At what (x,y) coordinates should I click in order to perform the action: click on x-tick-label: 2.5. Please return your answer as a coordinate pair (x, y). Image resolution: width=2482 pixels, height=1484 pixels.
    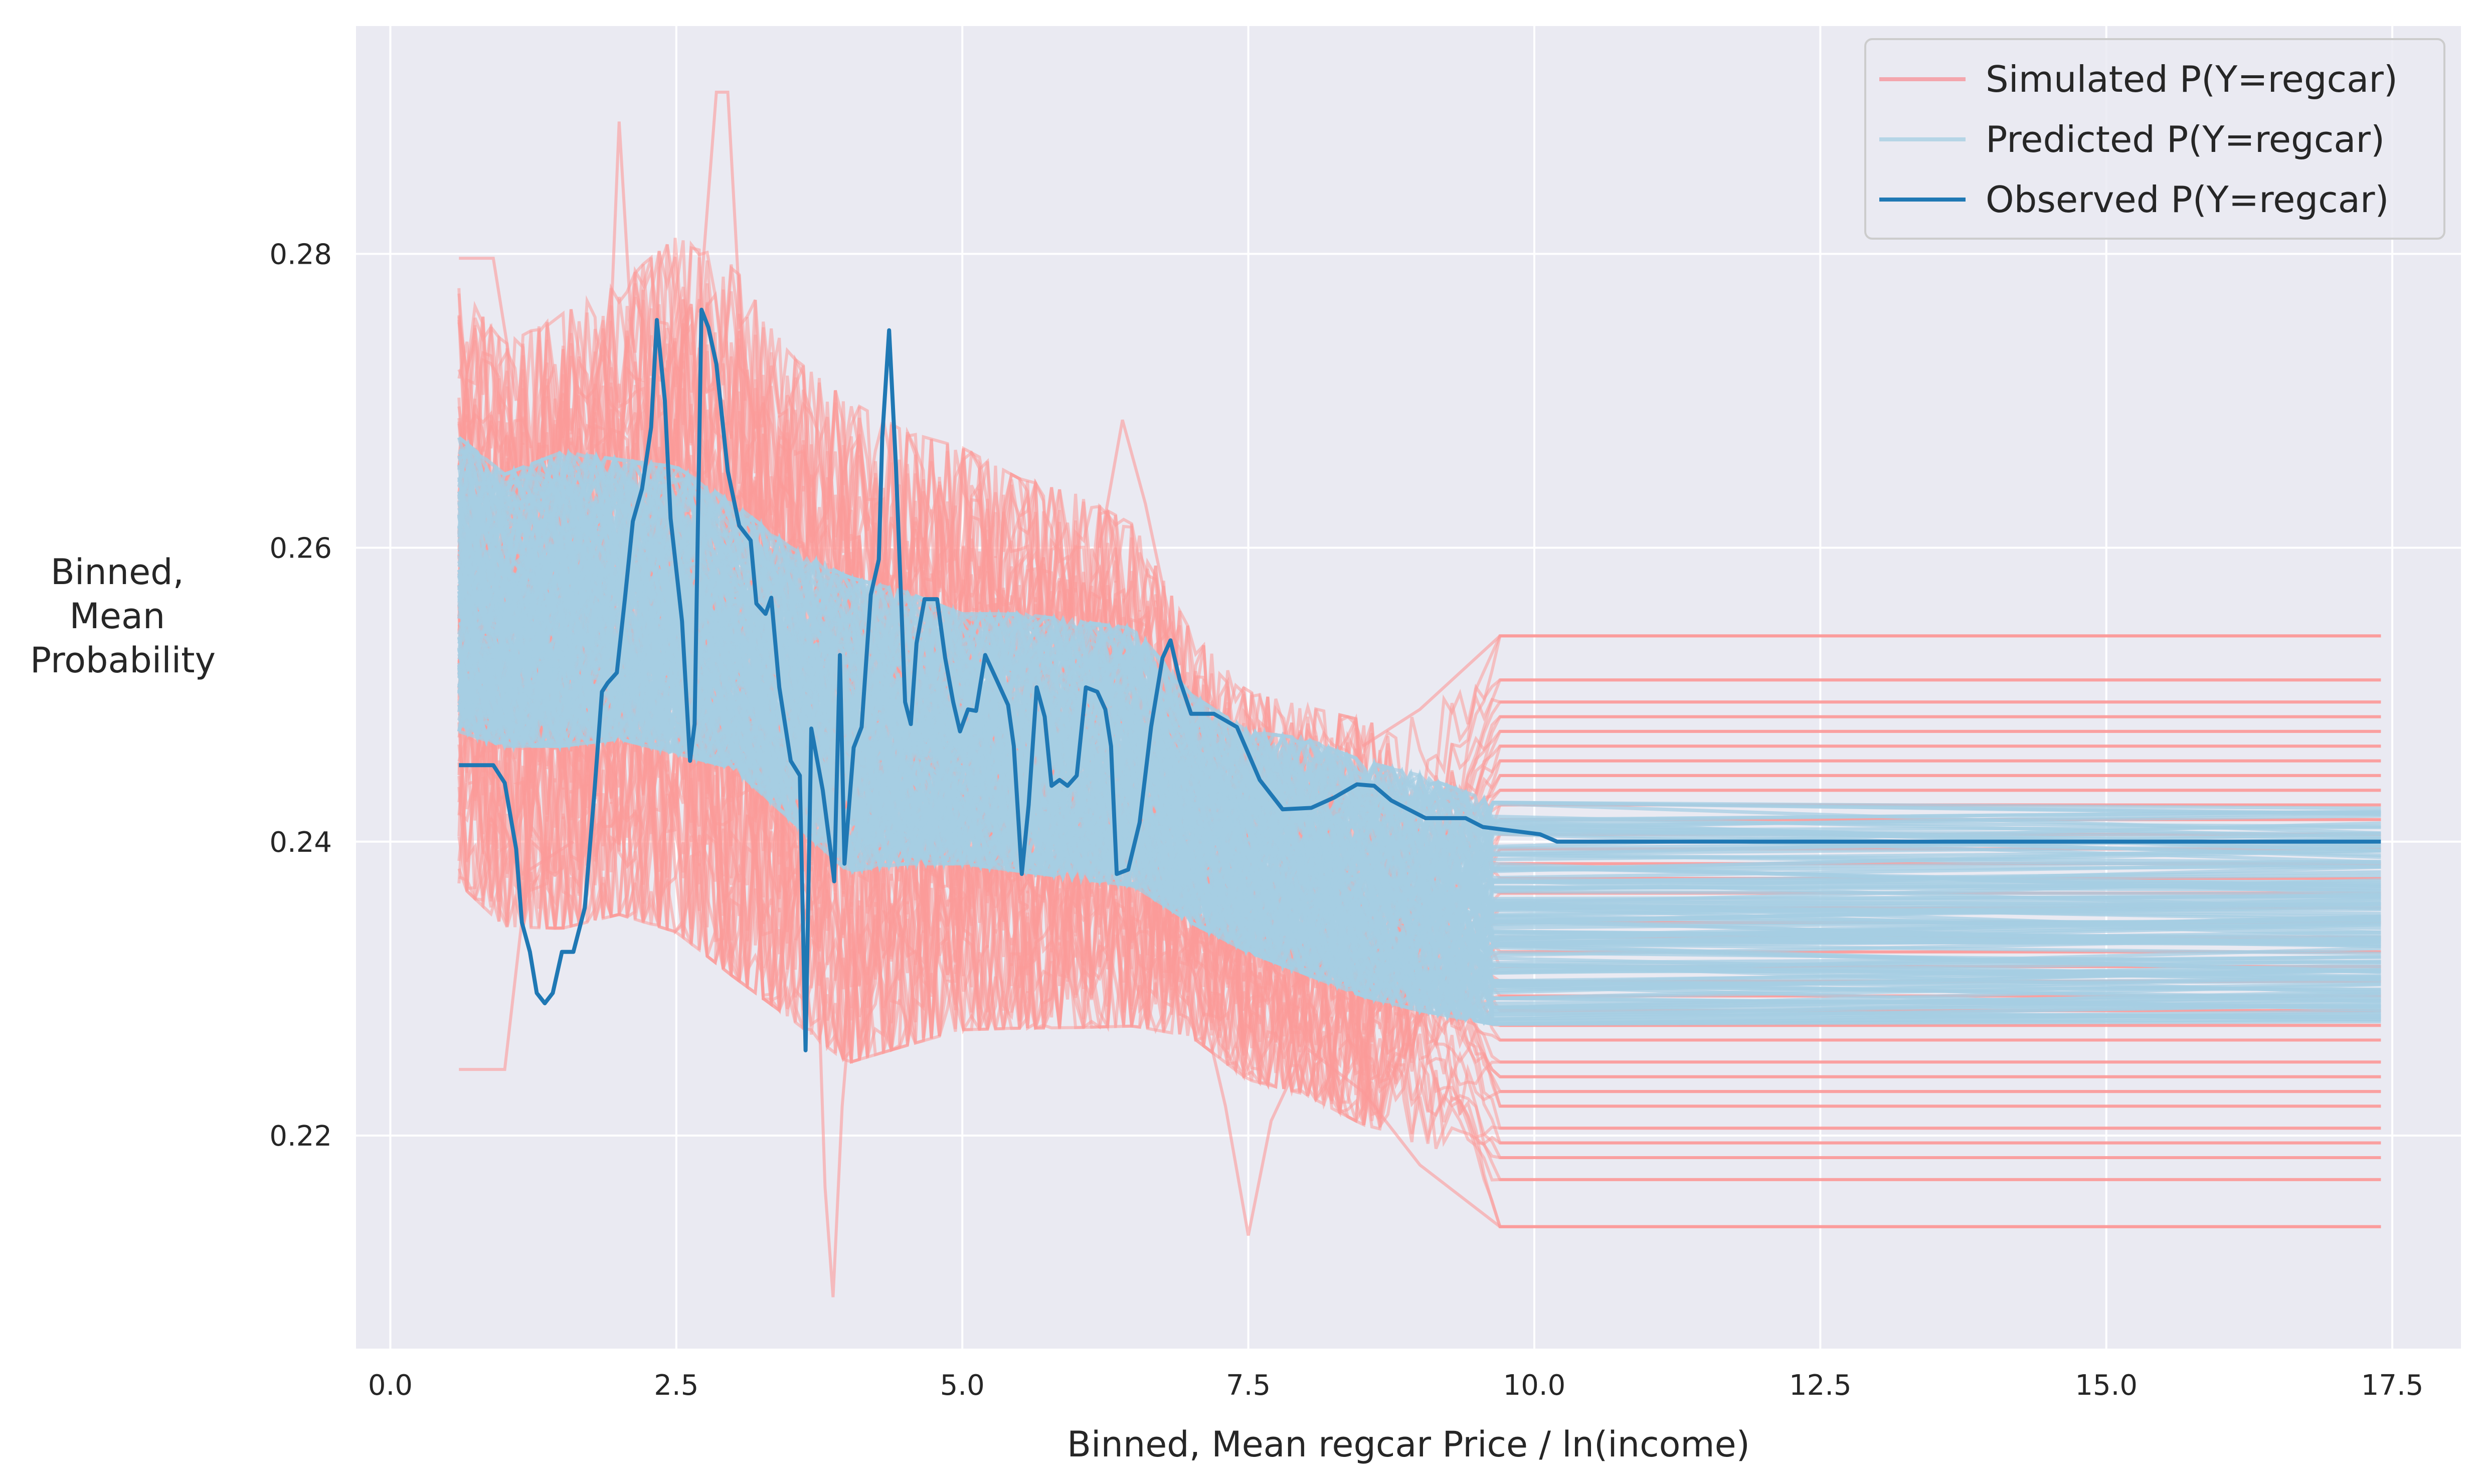
    Looking at the image, I should click on (676, 1385).